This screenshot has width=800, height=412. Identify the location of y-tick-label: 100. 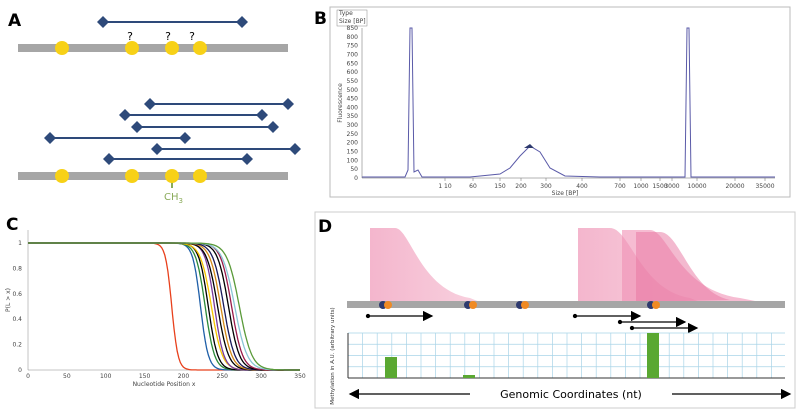
(353, 160).